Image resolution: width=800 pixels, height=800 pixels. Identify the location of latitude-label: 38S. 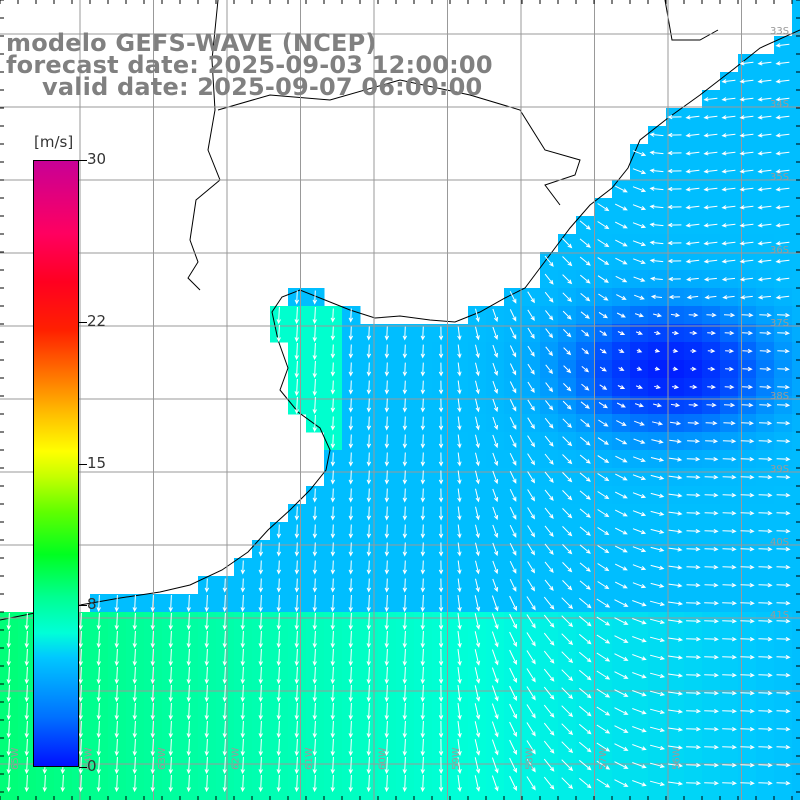
(779, 396).